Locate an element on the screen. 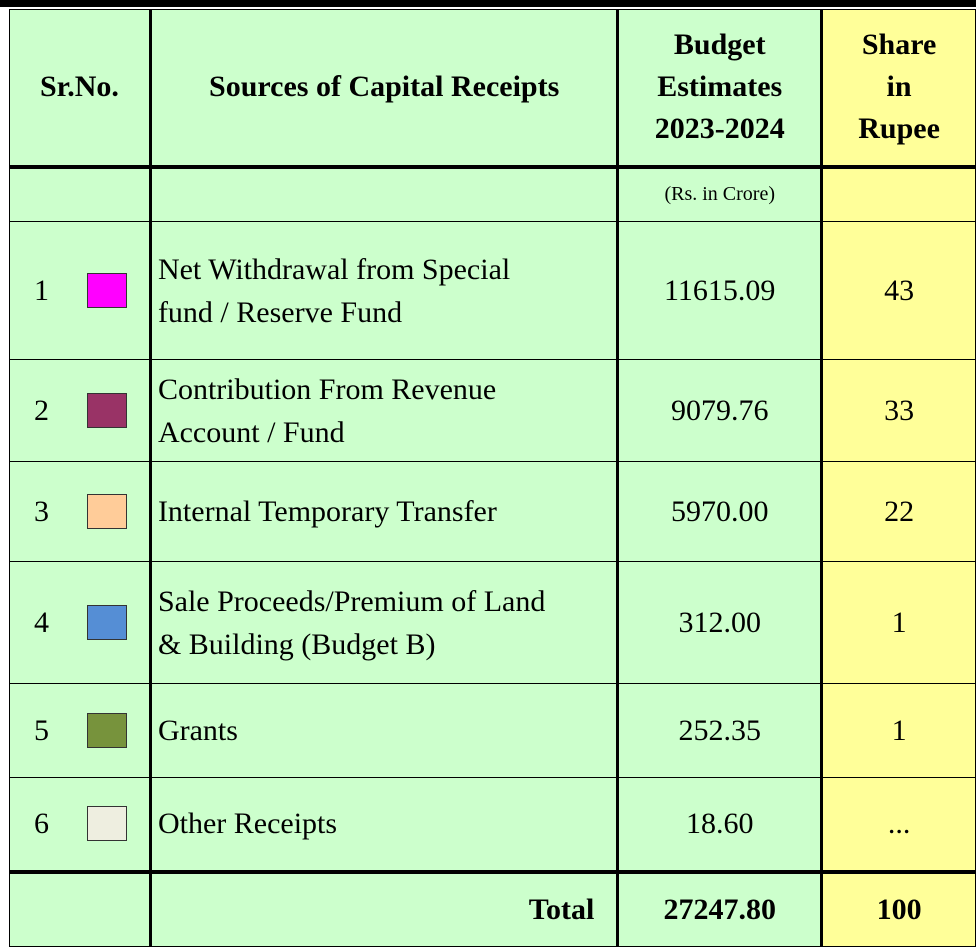  budget-cell: 5970.00 is located at coordinates (720, 511).